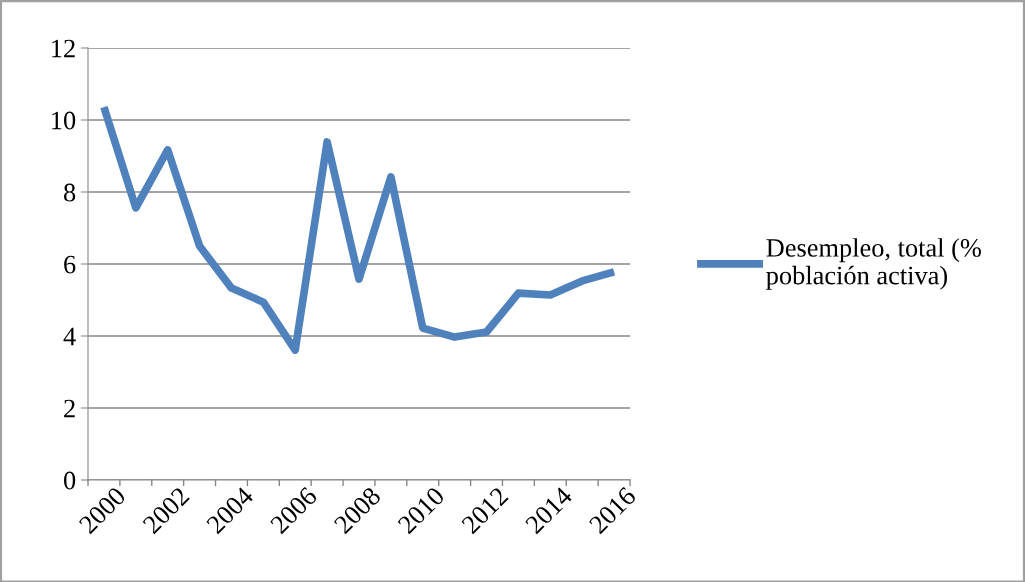 The width and height of the screenshot is (1026, 582). Describe the element at coordinates (63, 48) in the screenshot. I see `y-tick-label: 12` at that location.